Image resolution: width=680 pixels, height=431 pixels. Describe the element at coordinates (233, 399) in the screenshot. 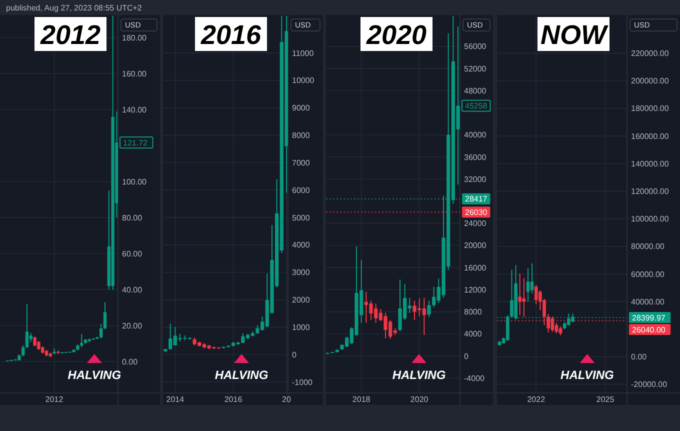

I see `x-tick-label: 2016` at that location.